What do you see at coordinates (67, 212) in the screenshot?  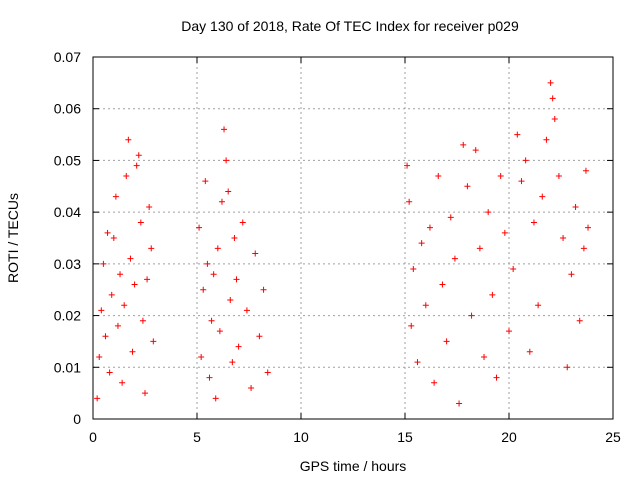 I see `y-tick-label: 0.04` at bounding box center [67, 212].